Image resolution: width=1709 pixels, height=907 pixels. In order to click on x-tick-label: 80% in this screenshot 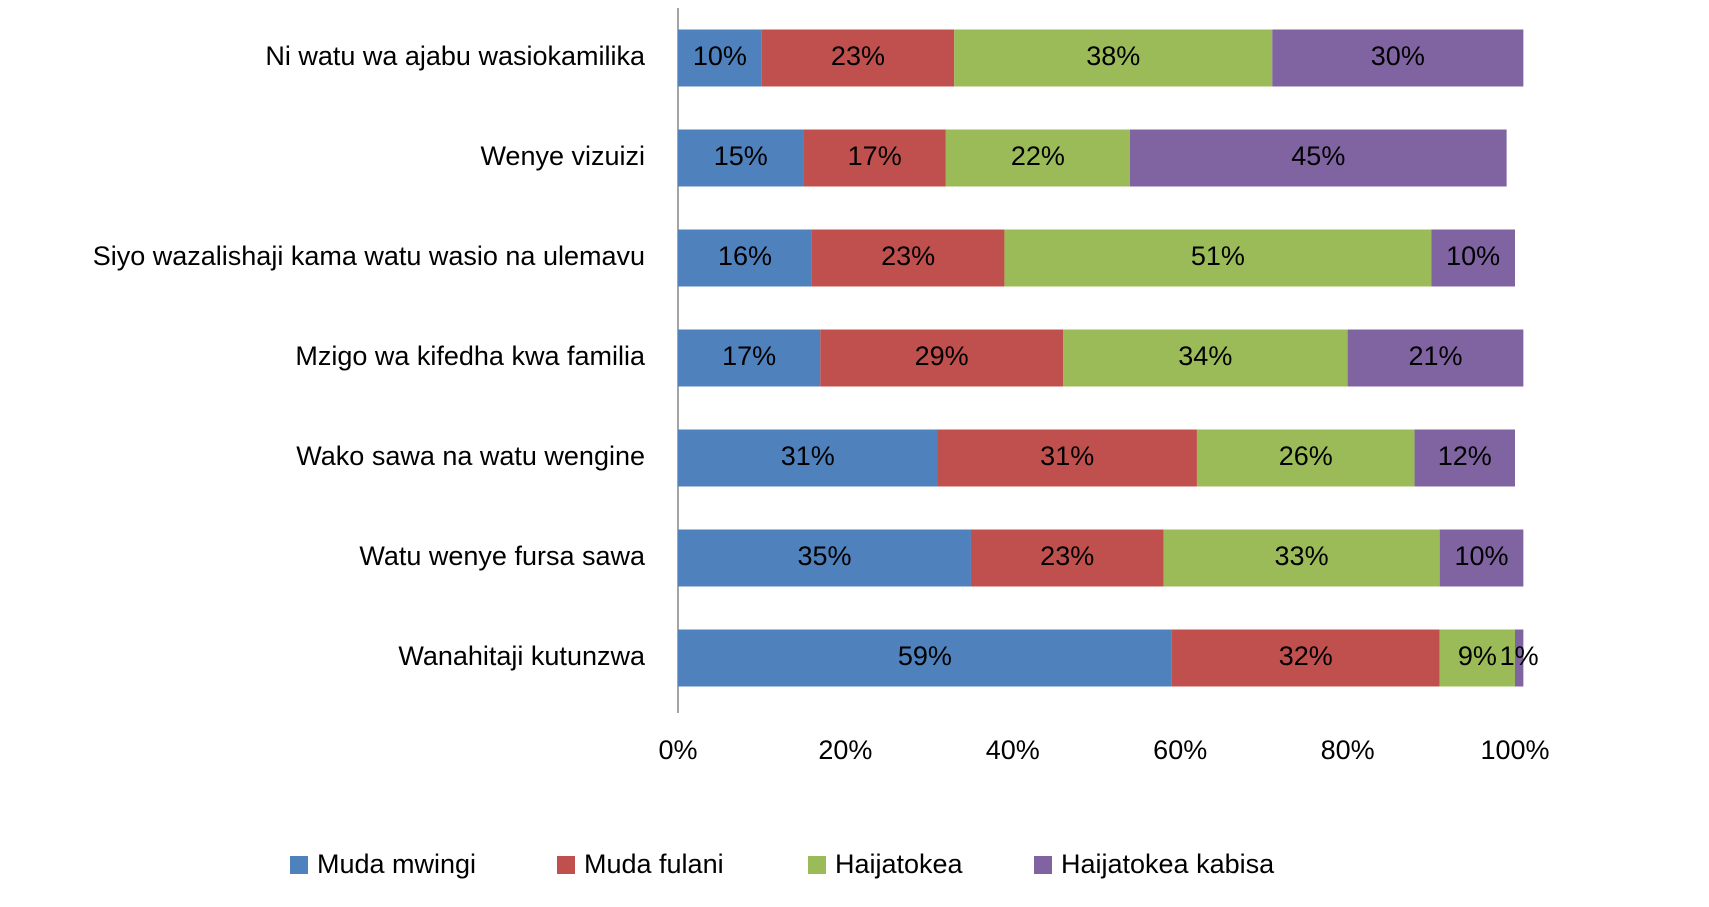, I will do `click(1348, 750)`.